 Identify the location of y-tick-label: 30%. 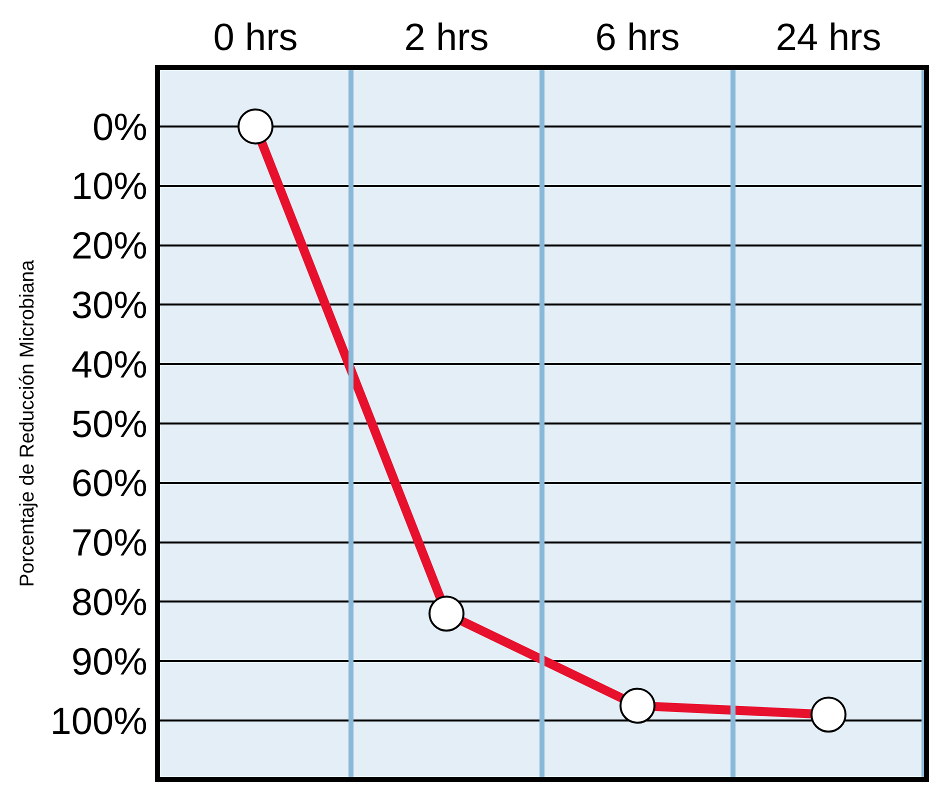
(109, 305).